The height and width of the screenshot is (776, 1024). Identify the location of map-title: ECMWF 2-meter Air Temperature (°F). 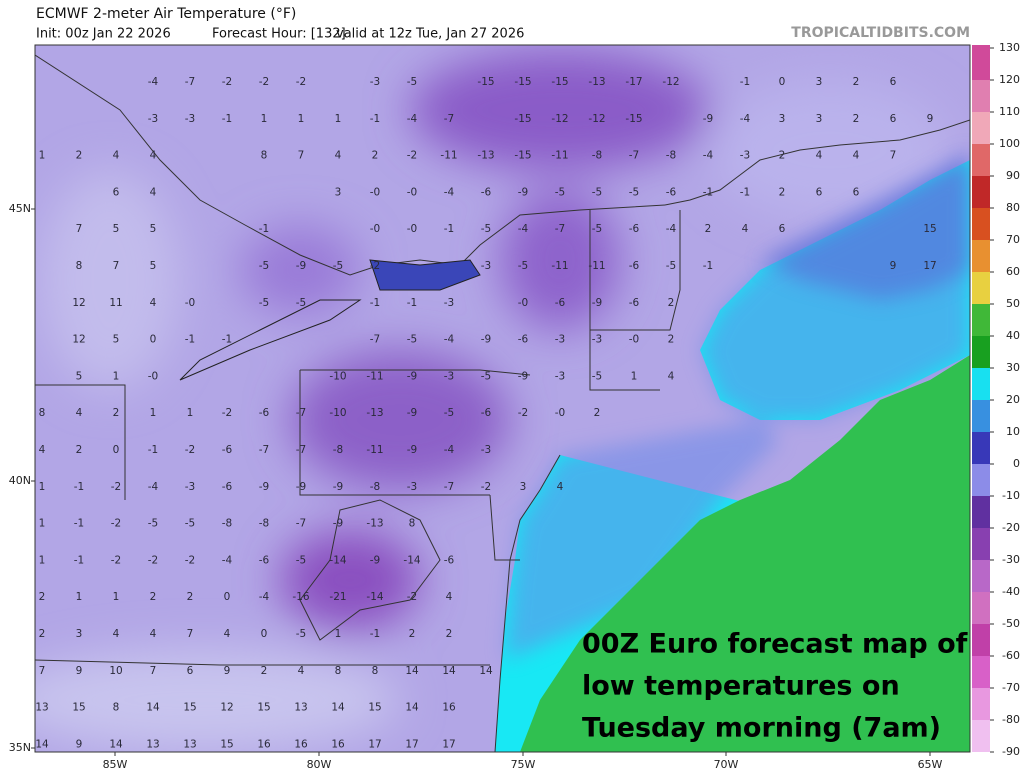
(166, 14).